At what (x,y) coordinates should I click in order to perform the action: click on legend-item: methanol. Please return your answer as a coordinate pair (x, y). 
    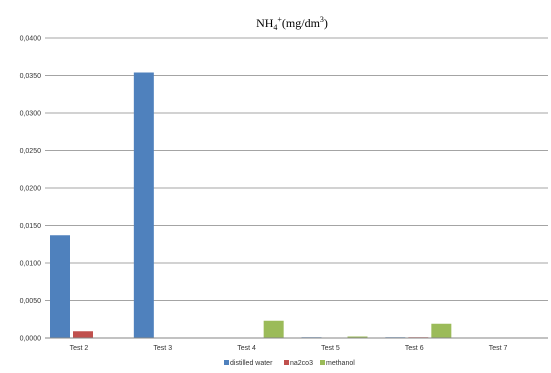
    Looking at the image, I should click on (337, 363).